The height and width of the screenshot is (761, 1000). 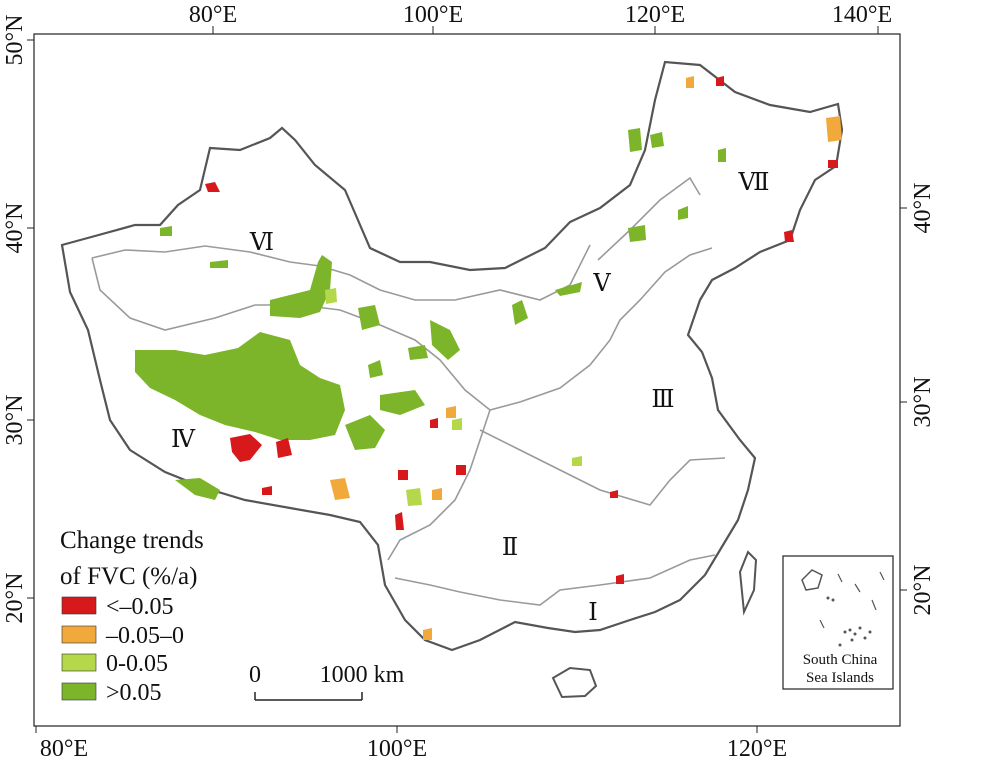 I want to click on bottom-tick-label: 80°E, so click(x=64, y=748).